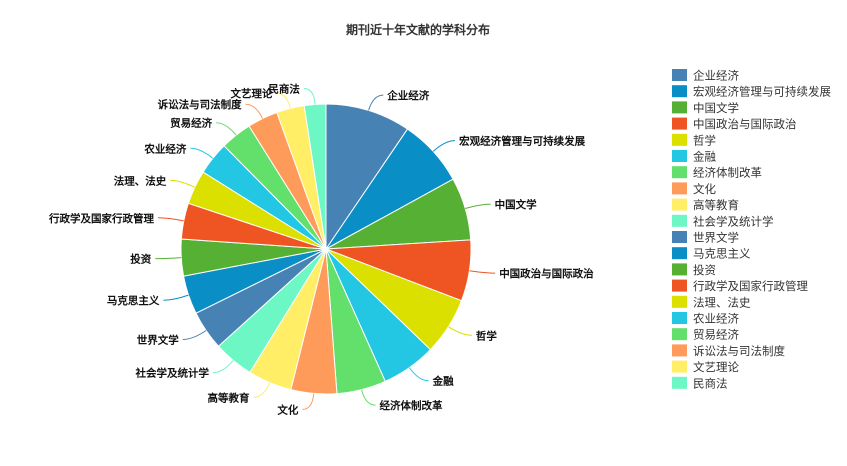  What do you see at coordinates (158, 340) in the screenshot?
I see `slice-label: 世界文学` at bounding box center [158, 340].